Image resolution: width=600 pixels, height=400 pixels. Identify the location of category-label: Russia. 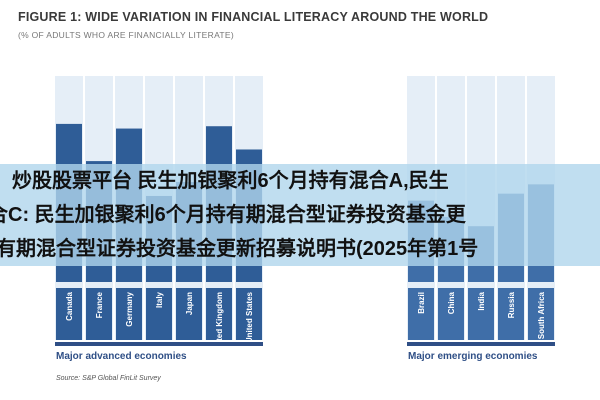
(511, 304).